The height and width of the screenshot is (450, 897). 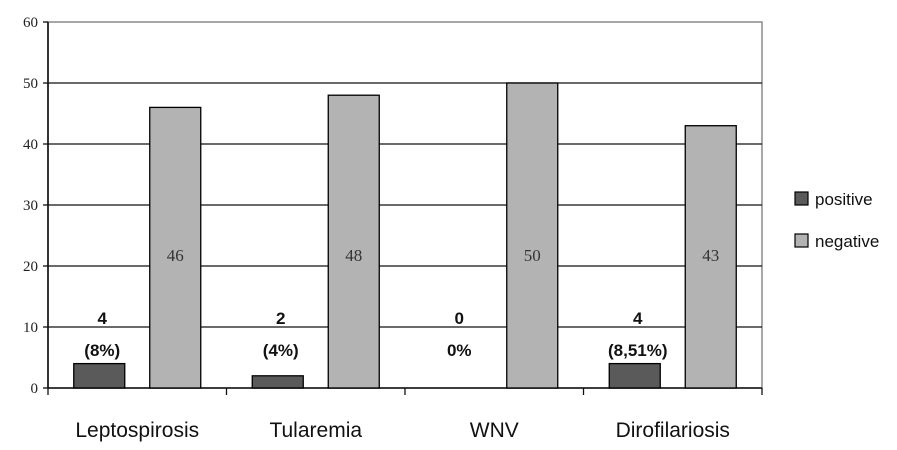 I want to click on y-tick-label: 30, so click(x=30, y=206).